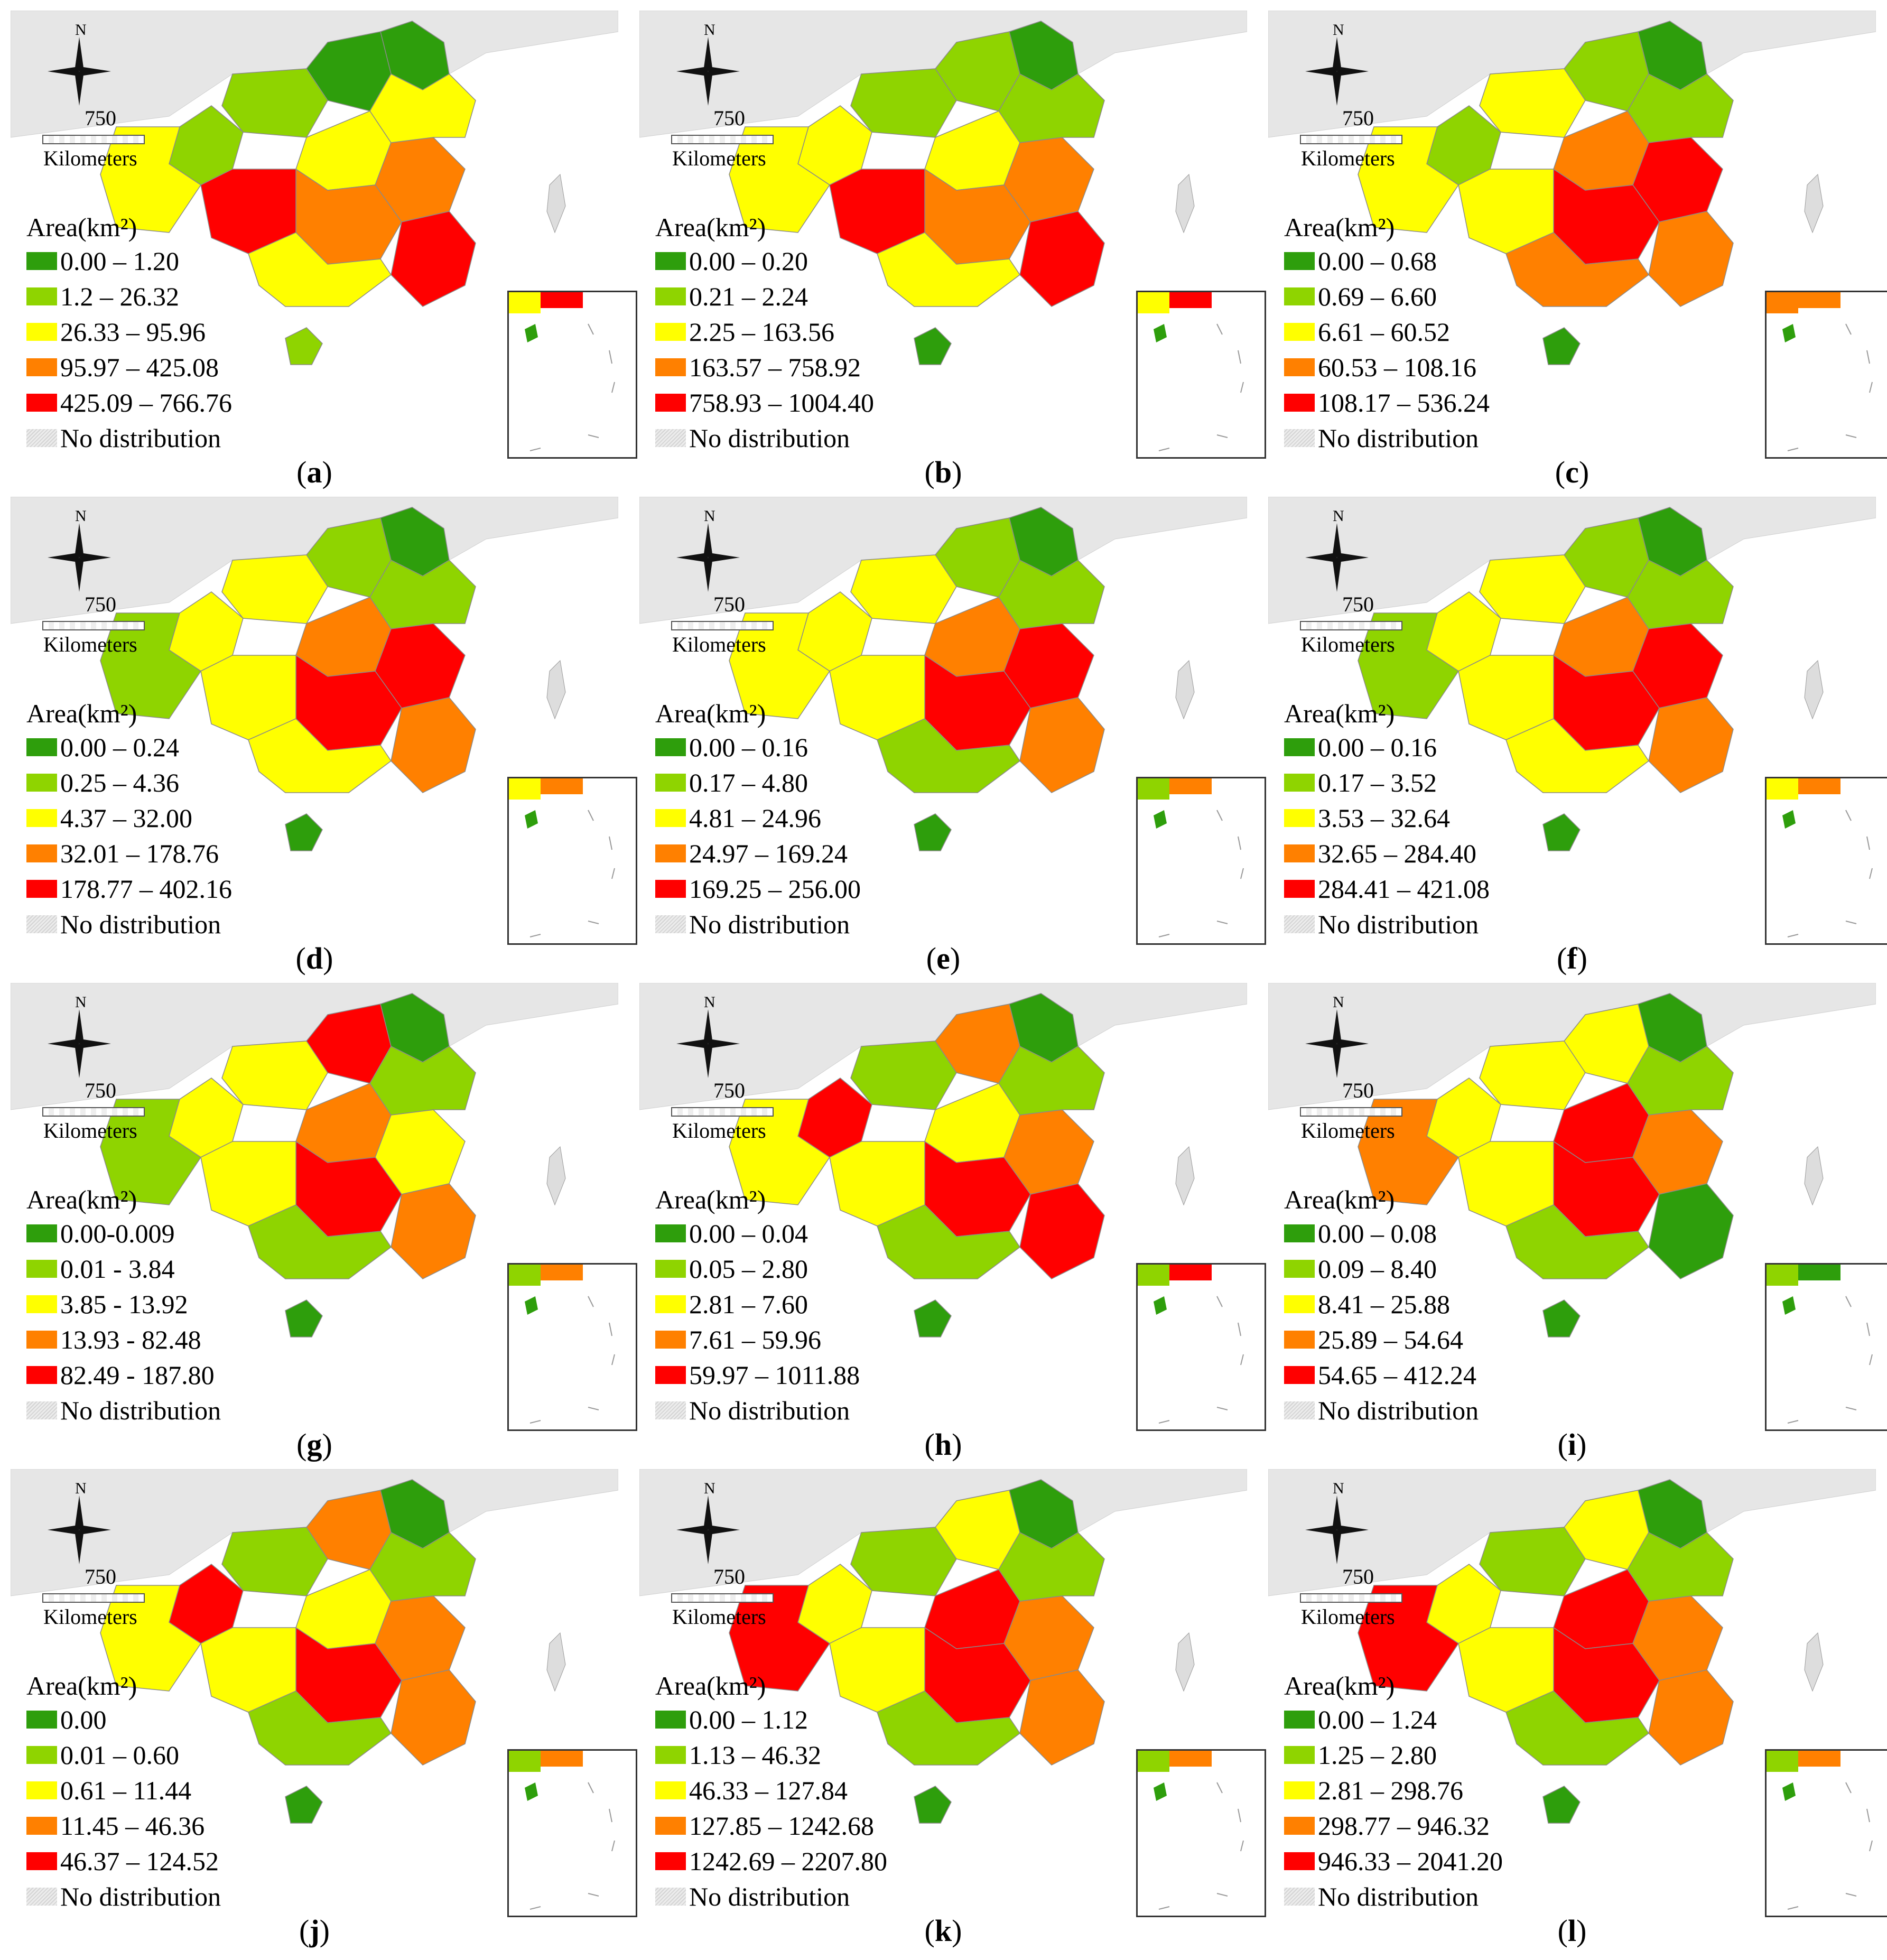  Describe the element at coordinates (1397, 853) in the screenshot. I see `legend-range: 32.65 – 284.40` at that location.